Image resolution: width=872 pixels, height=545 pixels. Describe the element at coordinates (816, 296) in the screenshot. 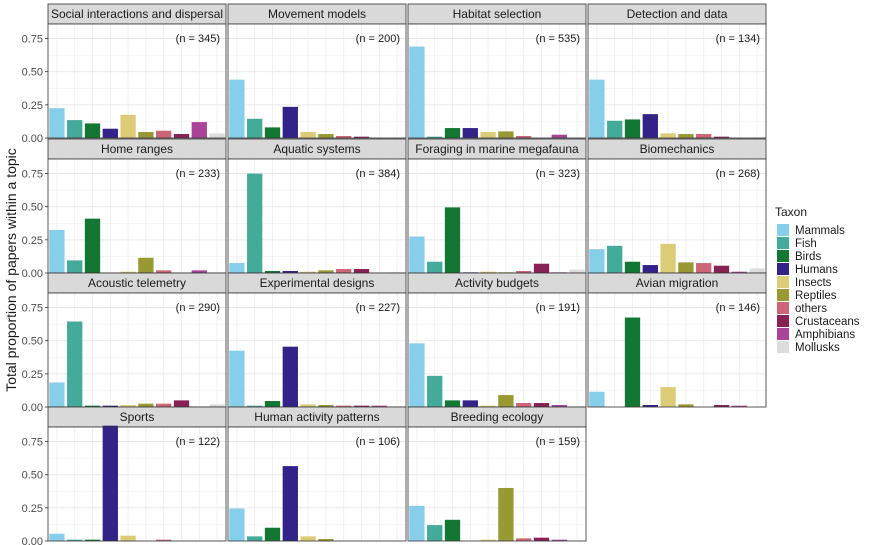

I see `legend-item-label: Reptiles` at that location.